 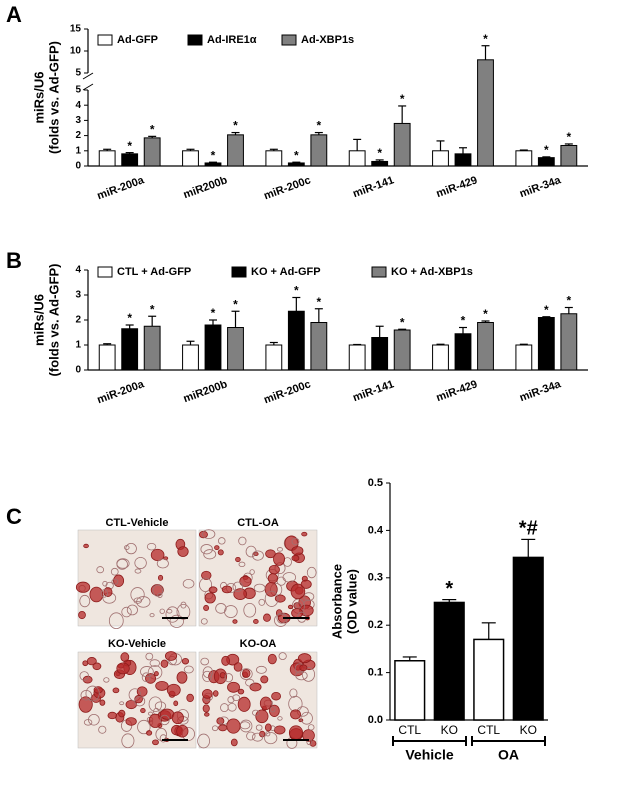 What do you see at coordinates (258, 644) in the screenshot?
I see `image-label: KO-OA` at bounding box center [258, 644].